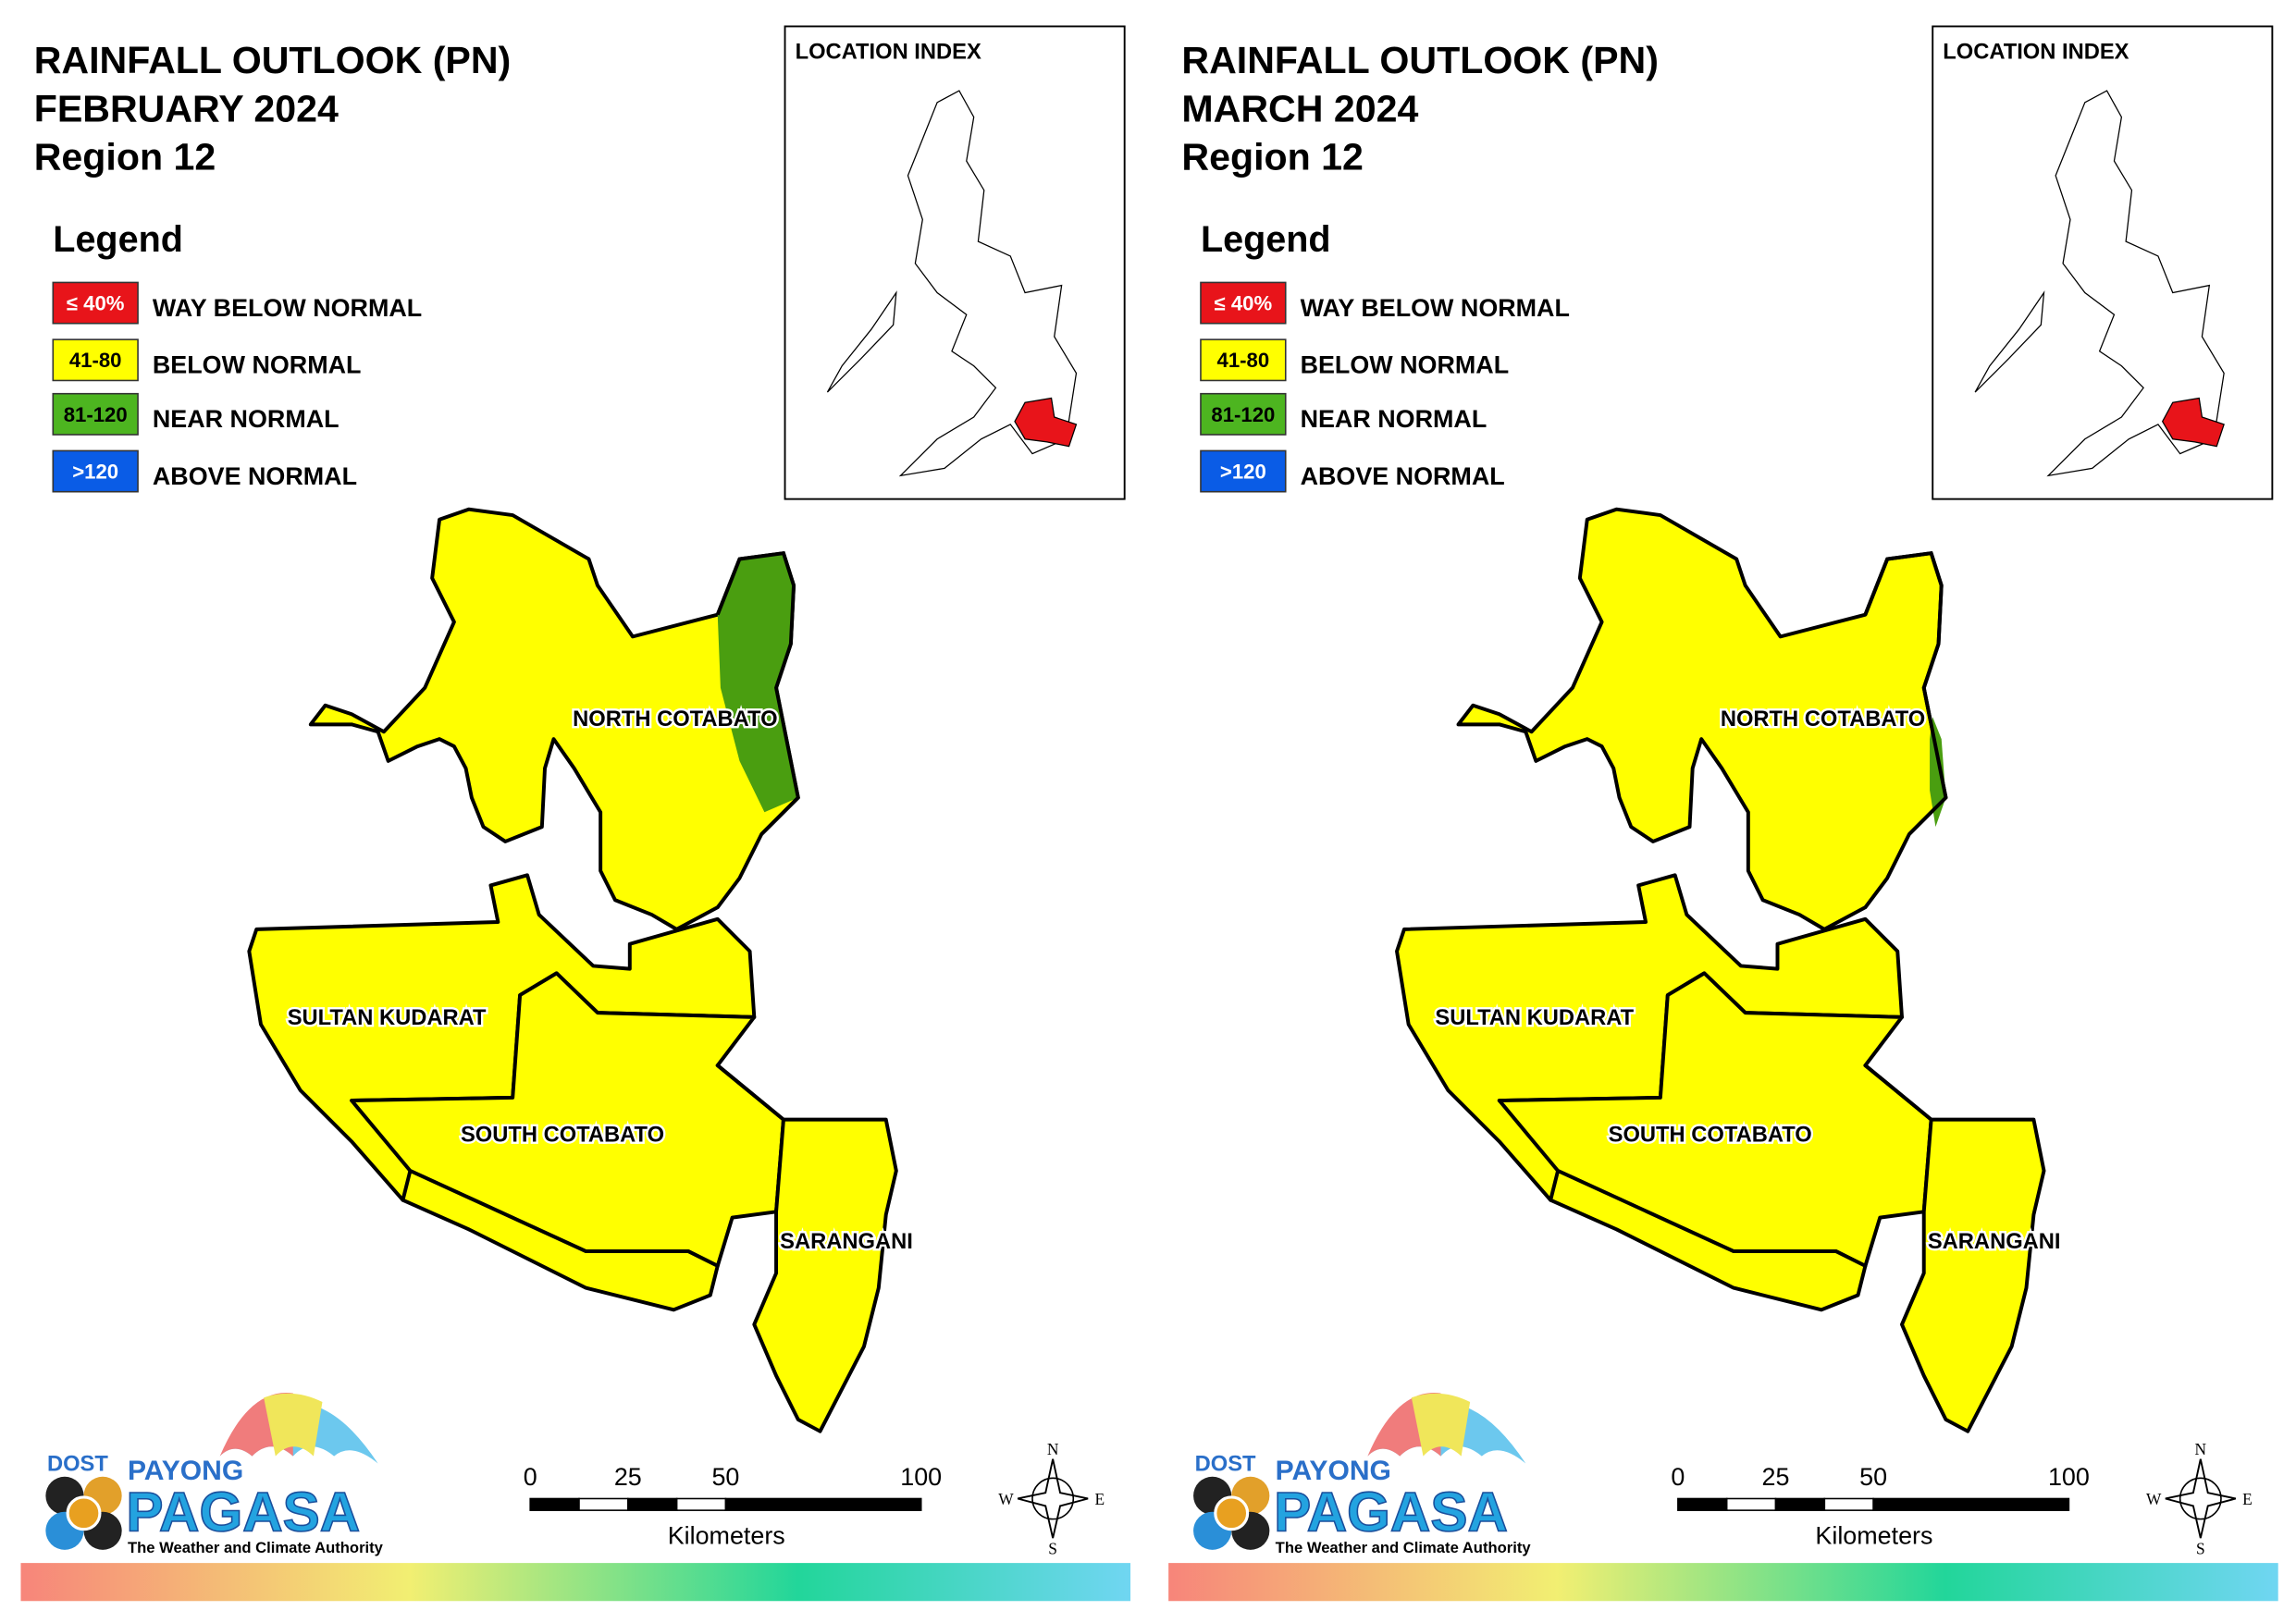 This screenshot has width=2296, height=1623. What do you see at coordinates (757, 683) in the screenshot?
I see `near-normal-zone` at bounding box center [757, 683].